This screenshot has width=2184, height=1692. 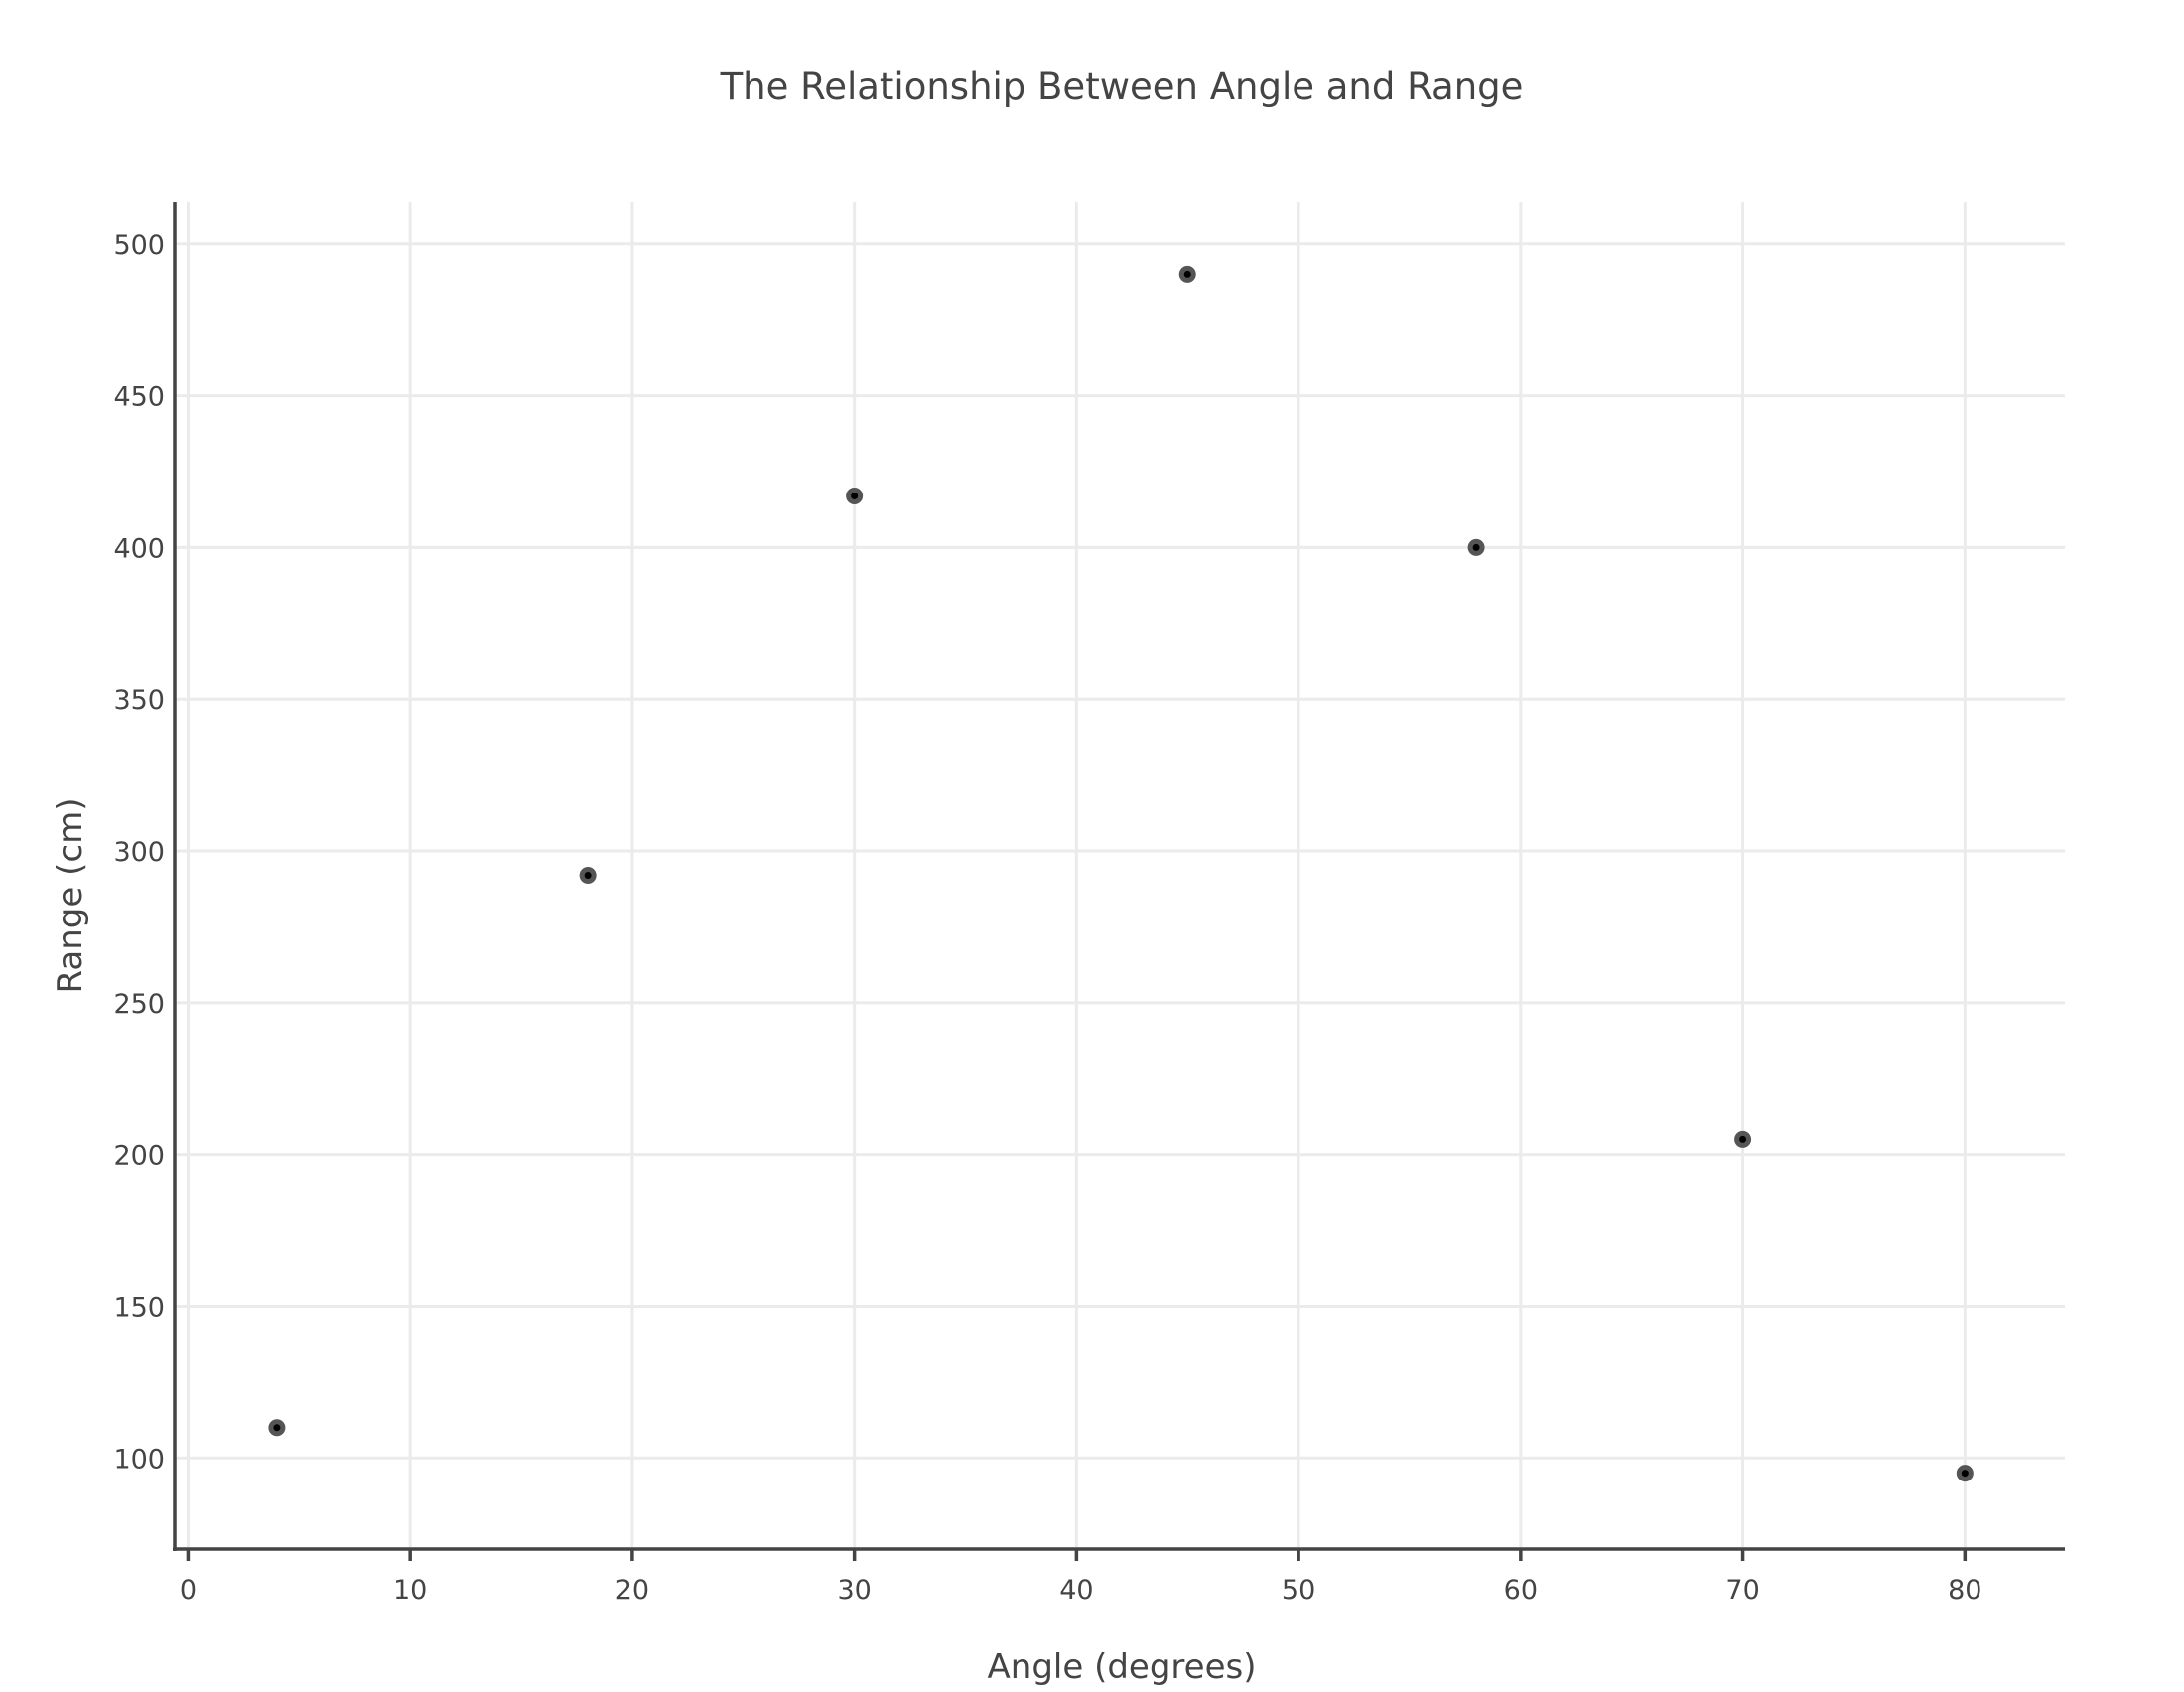 What do you see at coordinates (1742, 1590) in the screenshot?
I see `x-tick-label: 70` at bounding box center [1742, 1590].